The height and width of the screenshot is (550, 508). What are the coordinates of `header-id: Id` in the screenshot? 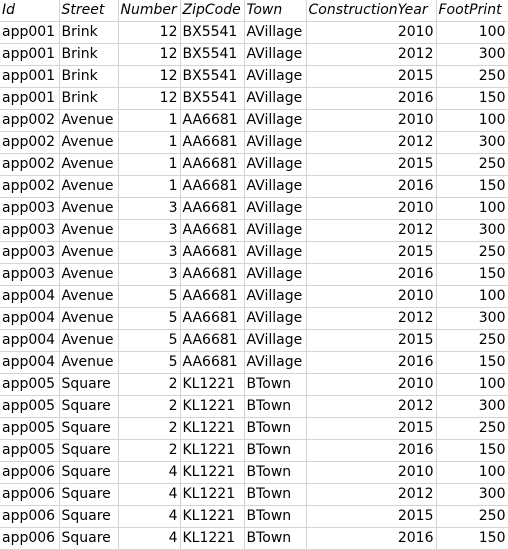 It's located at (30, 11).